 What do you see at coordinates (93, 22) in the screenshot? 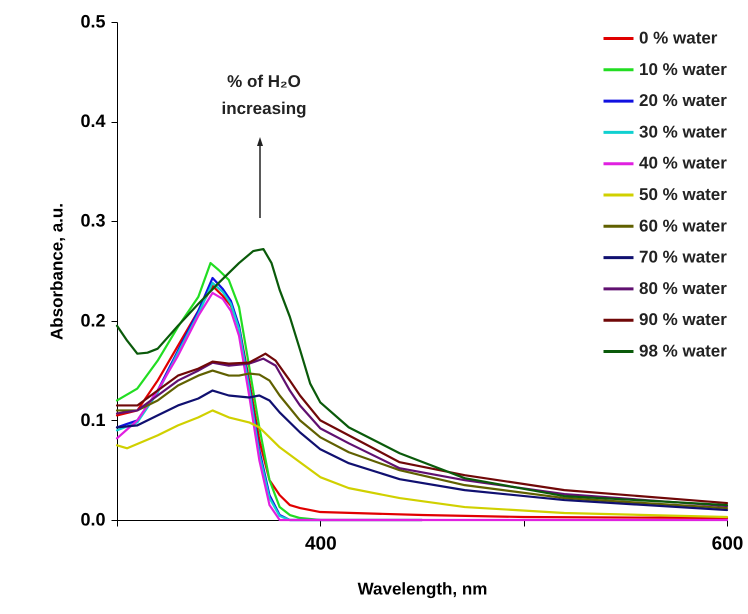
I see `y-tick-label: 0.5` at bounding box center [93, 22].